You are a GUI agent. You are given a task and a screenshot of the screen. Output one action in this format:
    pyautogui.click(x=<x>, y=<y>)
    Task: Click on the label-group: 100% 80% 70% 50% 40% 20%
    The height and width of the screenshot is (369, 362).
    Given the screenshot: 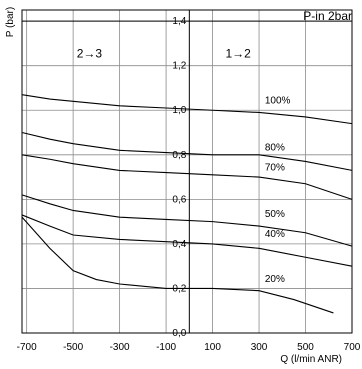 What is the action you would take?
    pyautogui.click(x=278, y=190)
    